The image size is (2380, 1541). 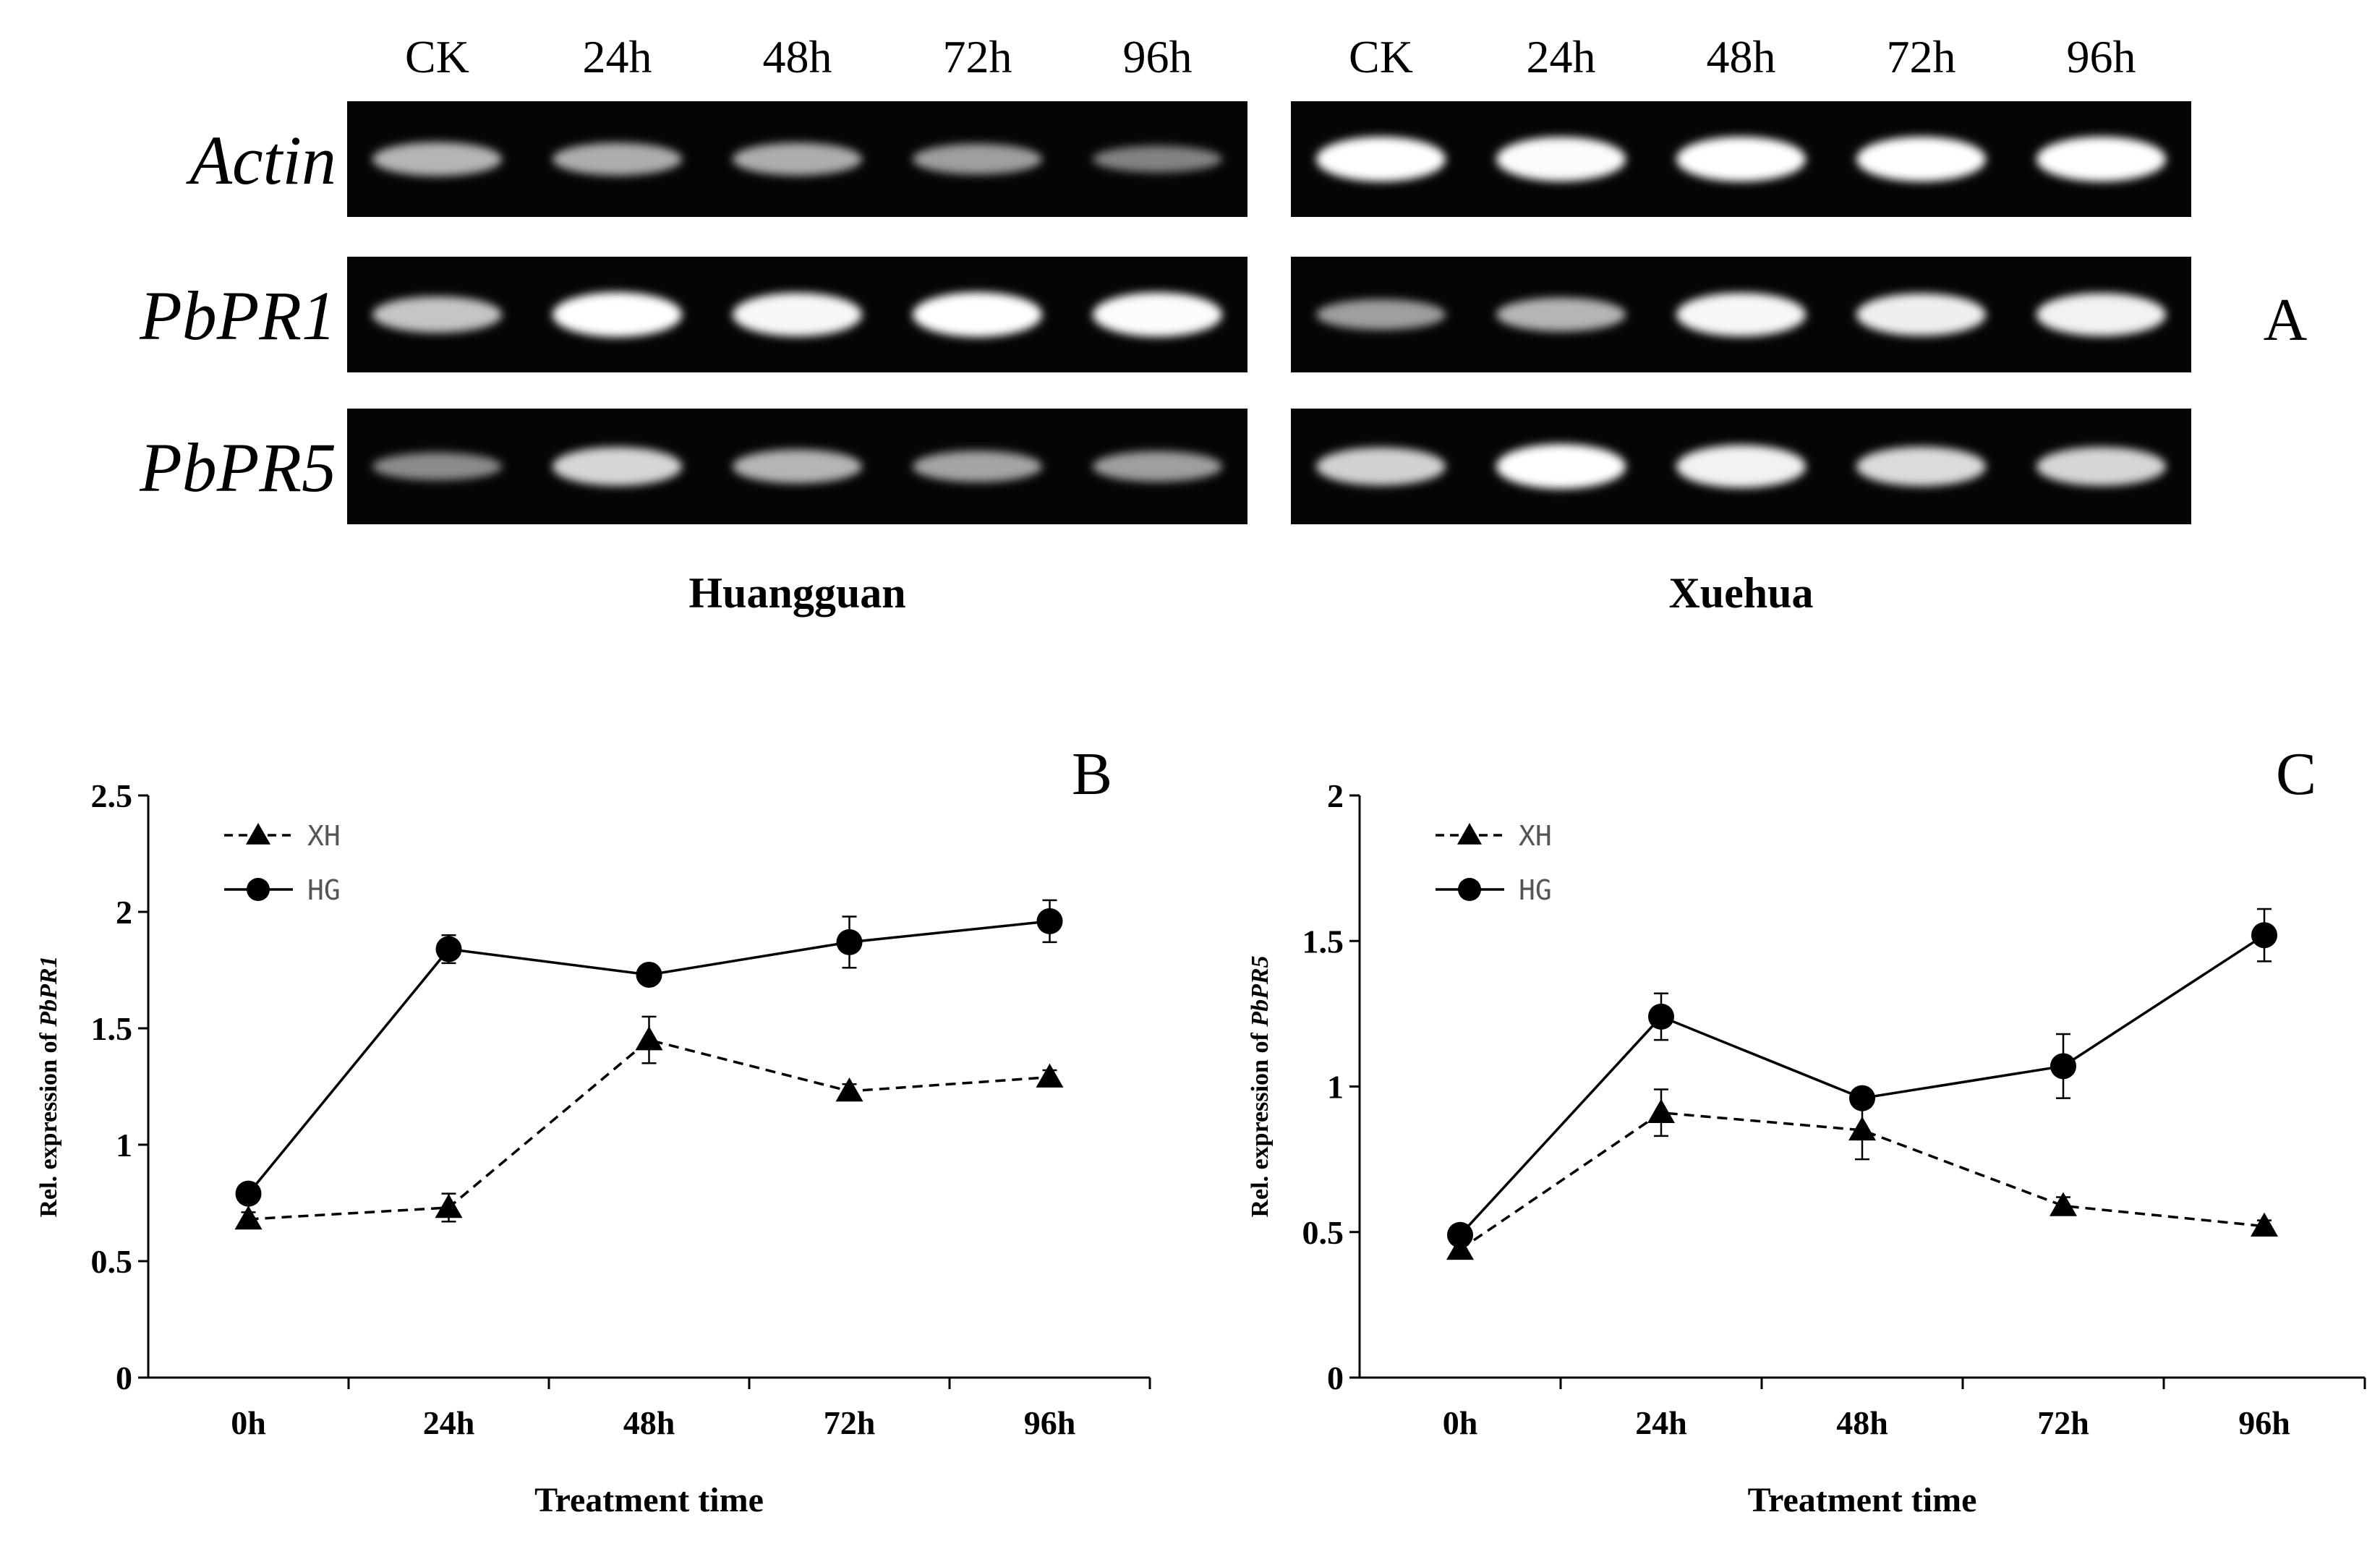 I want to click on gel-cultivar-labels: Huangguan Xuehua, so click(x=1250, y=593).